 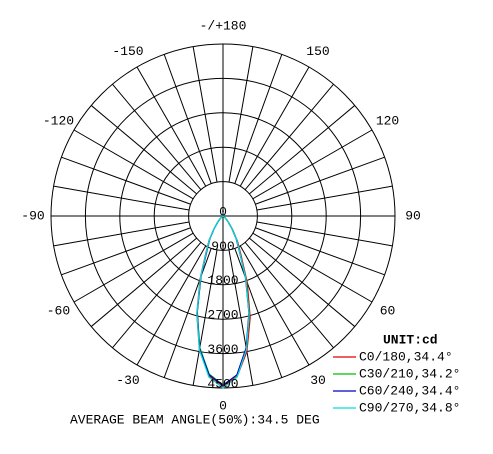 What do you see at coordinates (223, 405) in the screenshot?
I see `angle-tick-label: 0` at bounding box center [223, 405].